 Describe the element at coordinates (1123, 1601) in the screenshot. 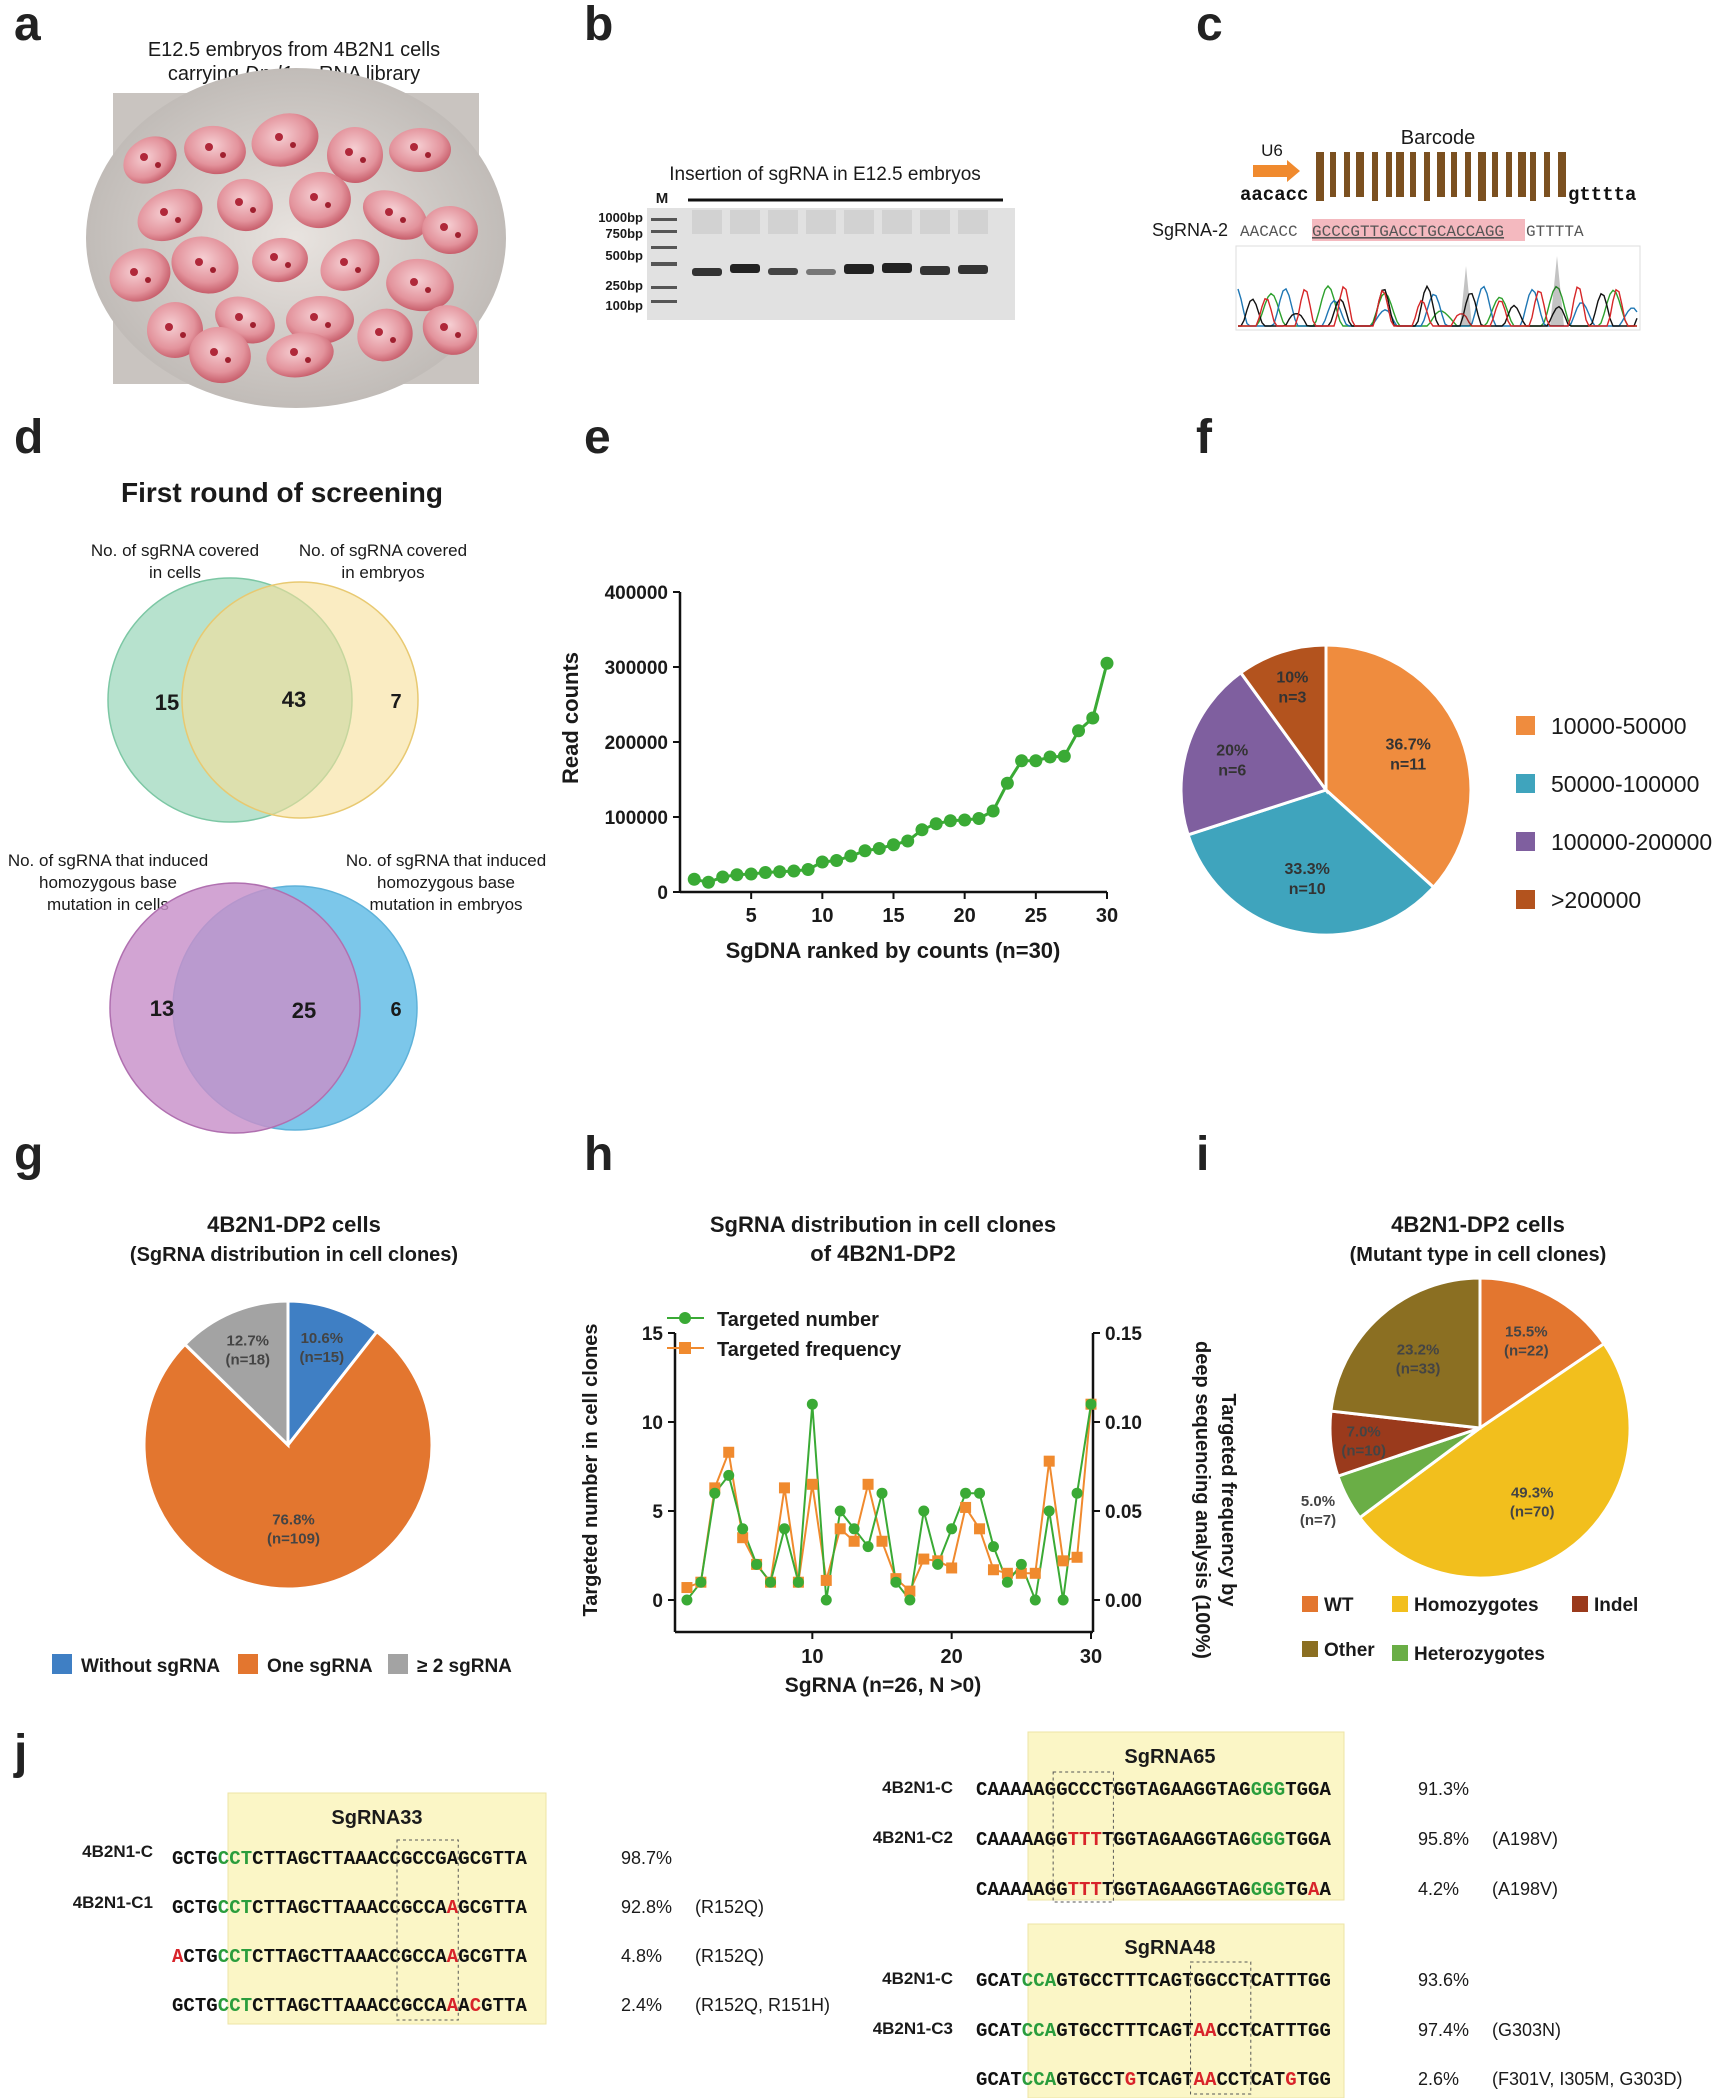

I see `h-y2-tick-label: 0.00` at that location.